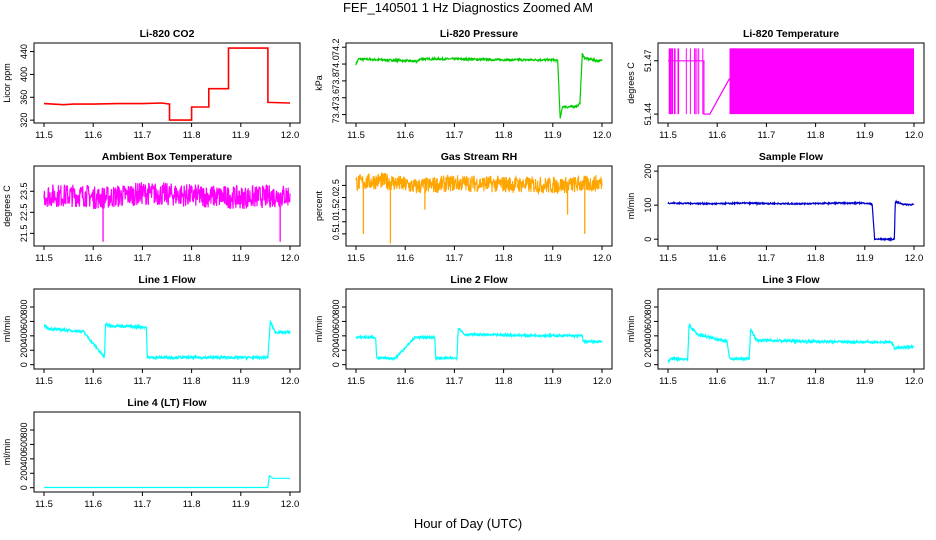 Image resolution: width=936 pixels, height=540 pixels. What do you see at coordinates (336, 47) in the screenshot?
I see `y-tick-label: 74.2` at bounding box center [336, 47].